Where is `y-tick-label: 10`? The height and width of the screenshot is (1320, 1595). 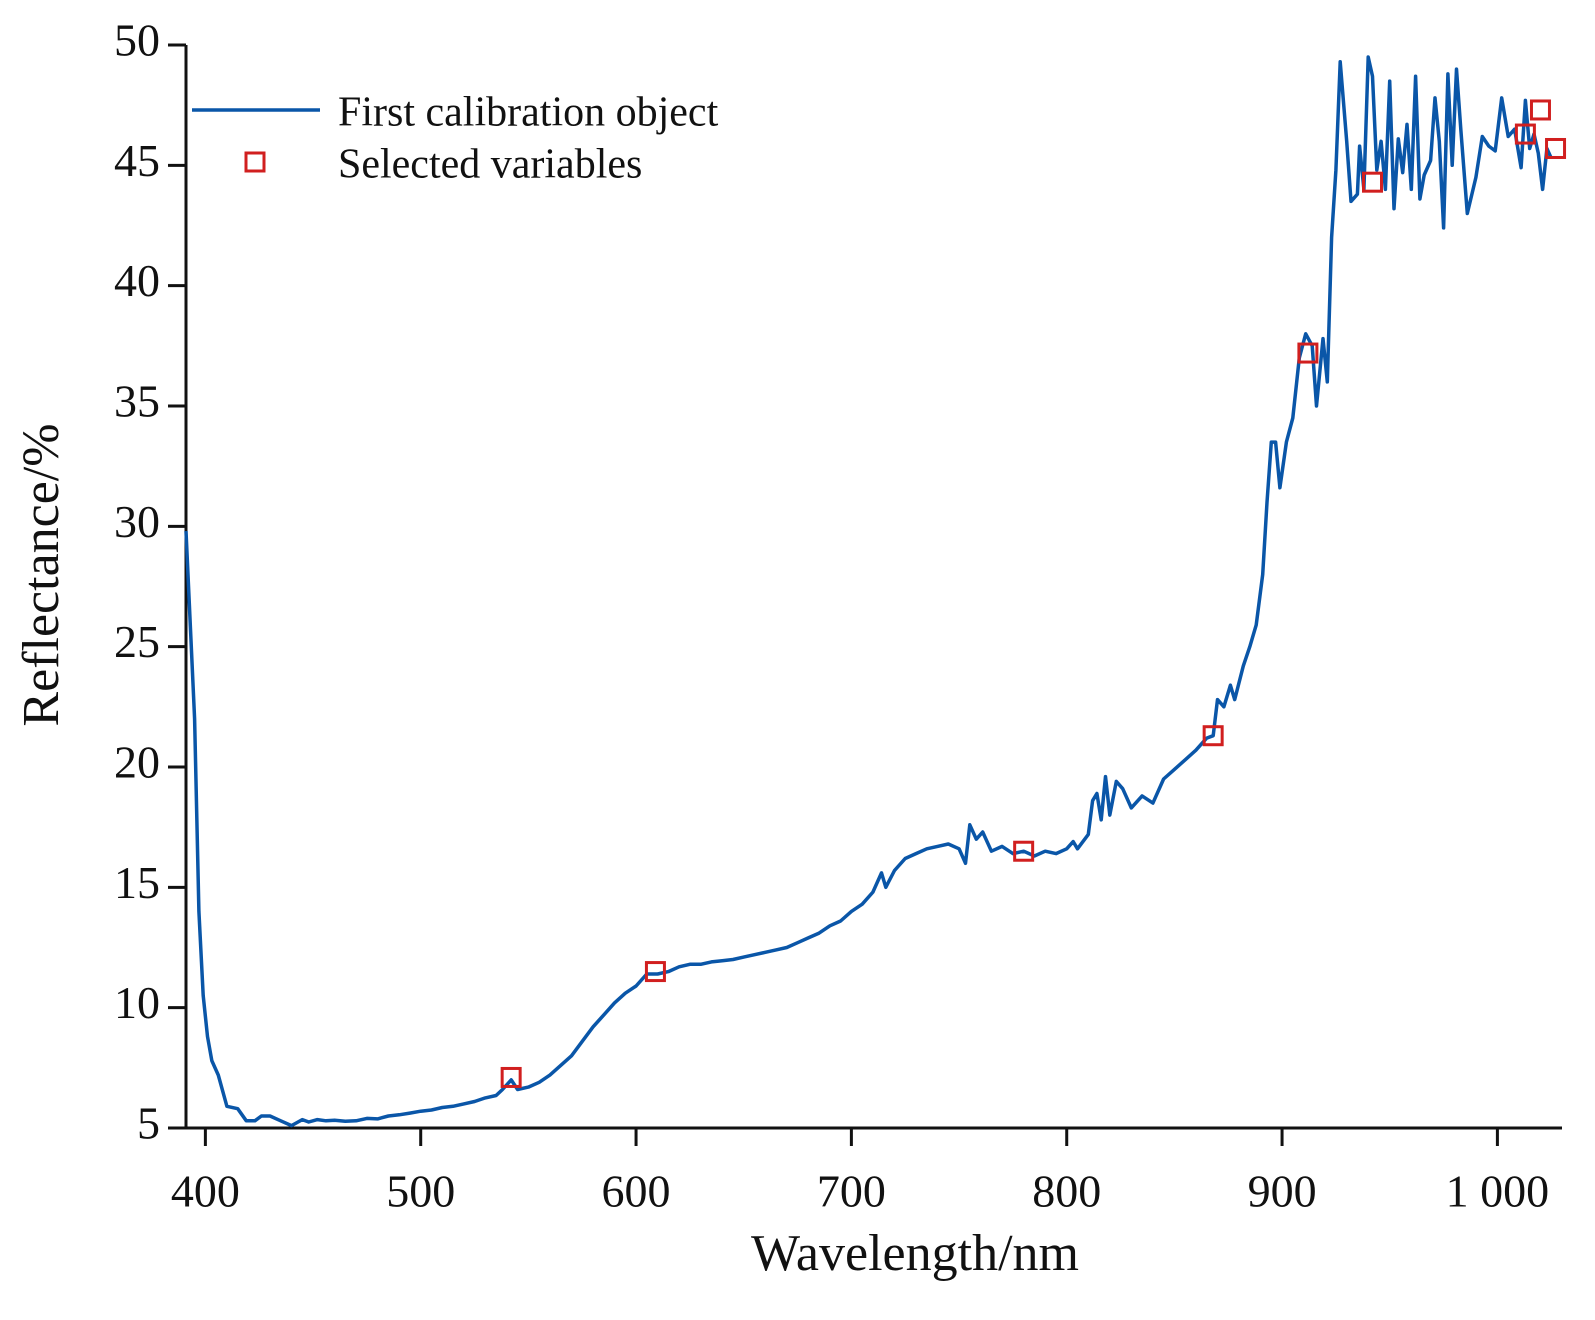 y-tick-label: 10 is located at coordinates (137, 1002).